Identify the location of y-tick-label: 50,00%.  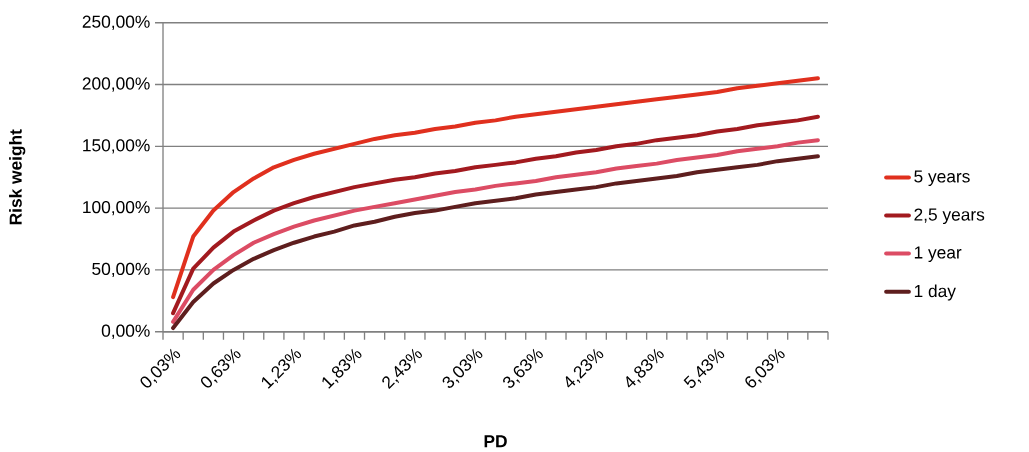
(121, 270).